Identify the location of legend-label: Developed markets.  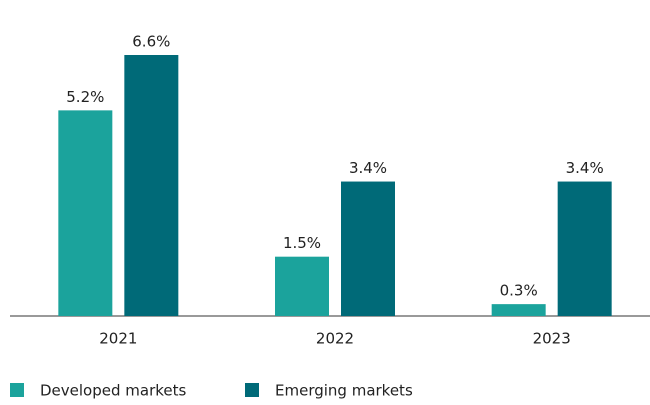
(113, 391).